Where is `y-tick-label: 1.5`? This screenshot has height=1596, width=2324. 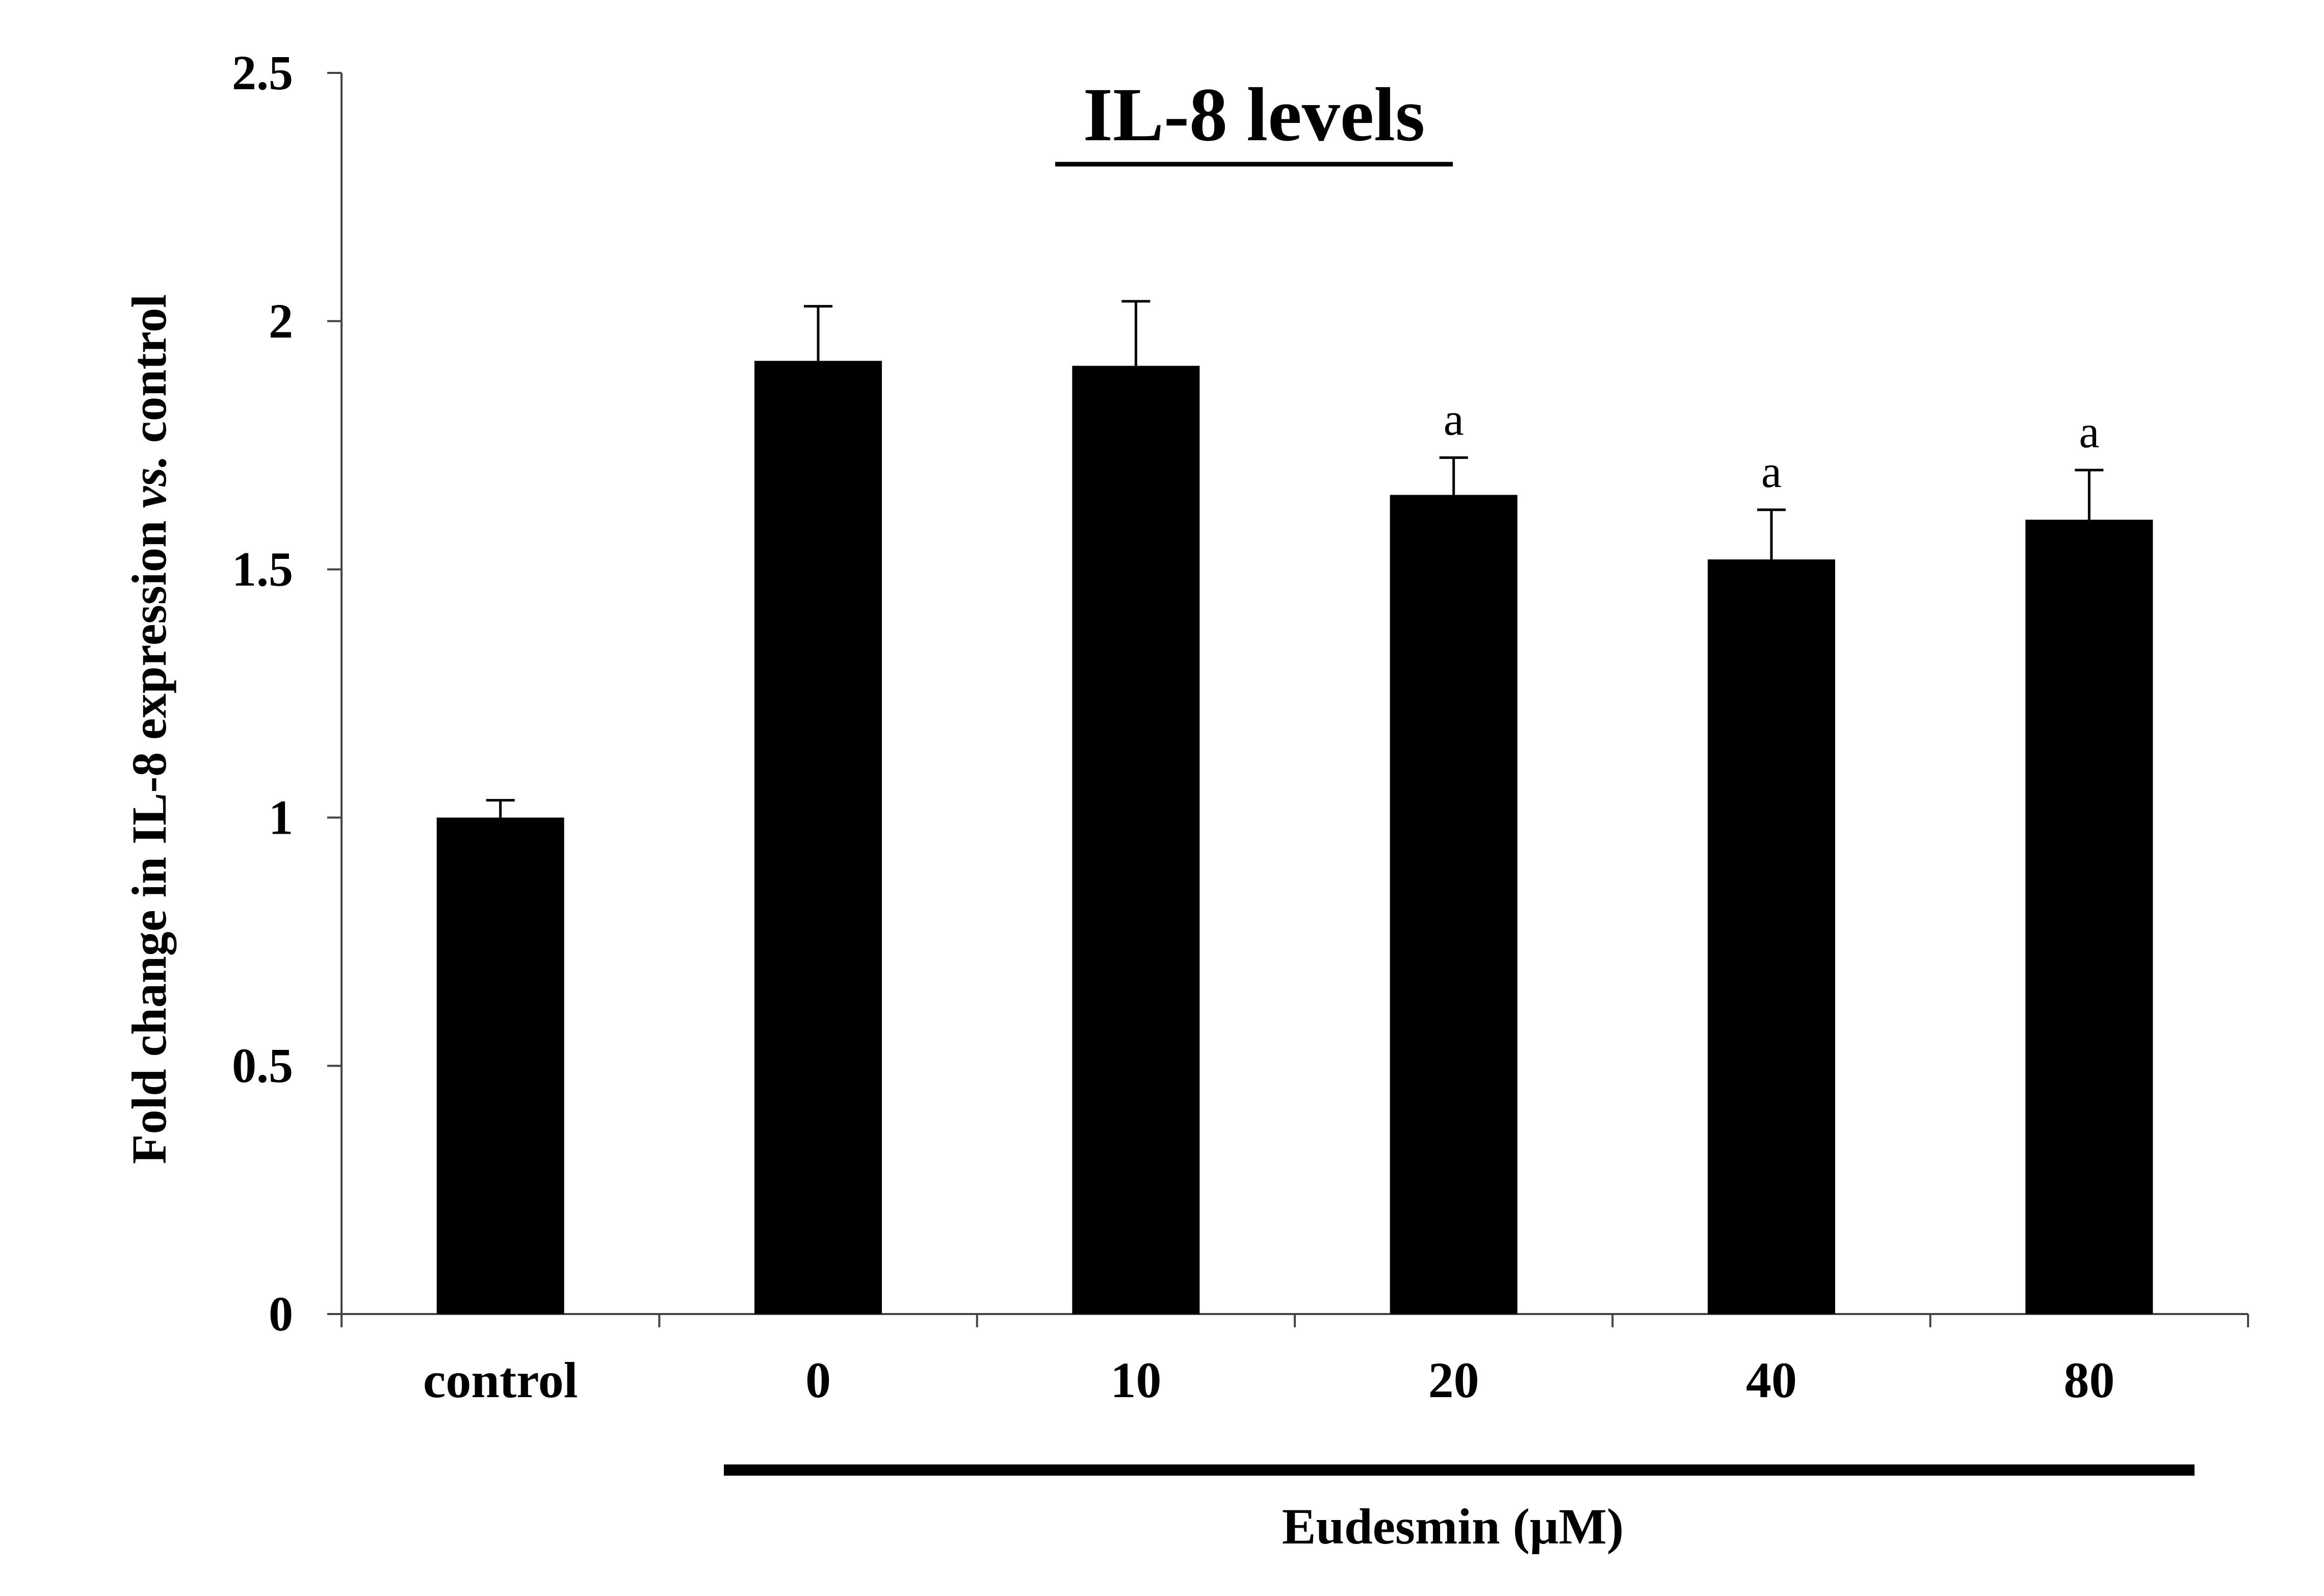 y-tick-label: 1.5 is located at coordinates (263, 569).